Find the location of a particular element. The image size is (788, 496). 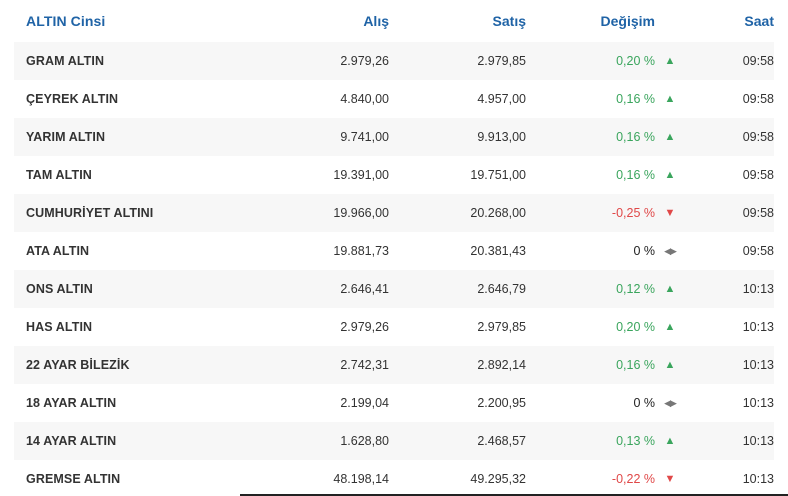

buy-price: 19.881,73 is located at coordinates (361, 251).